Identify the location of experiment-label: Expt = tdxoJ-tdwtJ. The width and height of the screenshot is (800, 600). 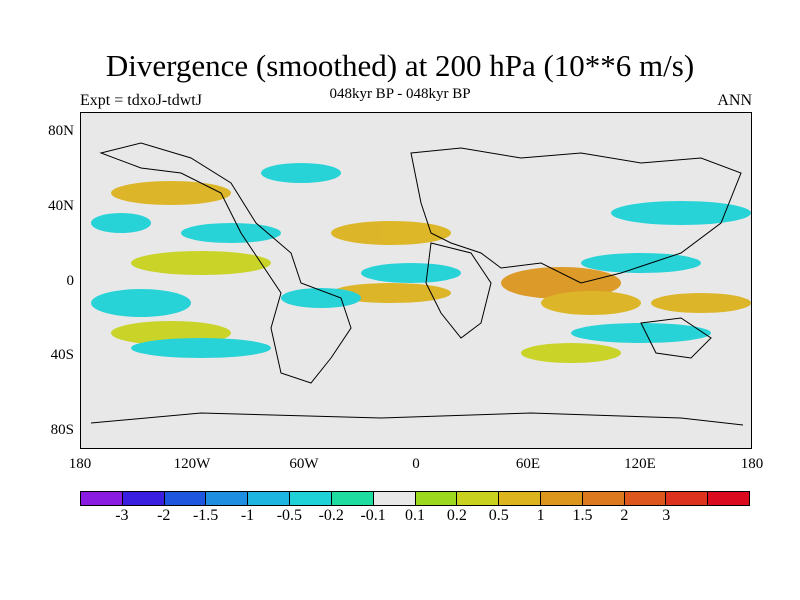
(141, 100).